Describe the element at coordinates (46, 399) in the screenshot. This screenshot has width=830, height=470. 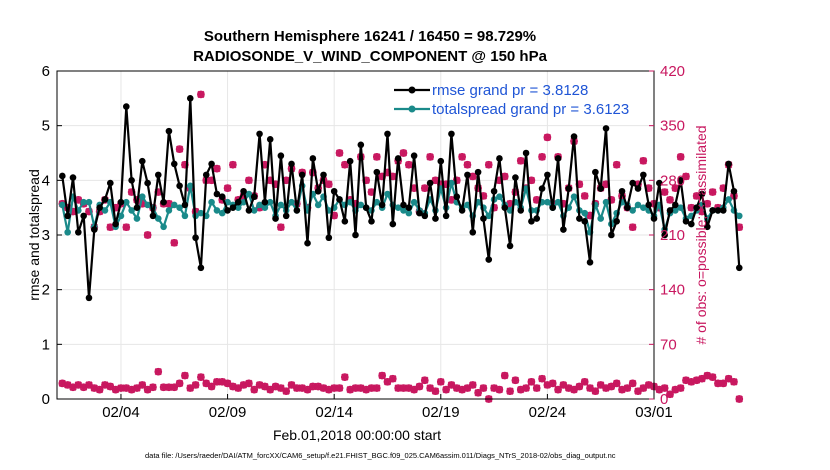
I see `y-tick-label-left: 0` at that location.